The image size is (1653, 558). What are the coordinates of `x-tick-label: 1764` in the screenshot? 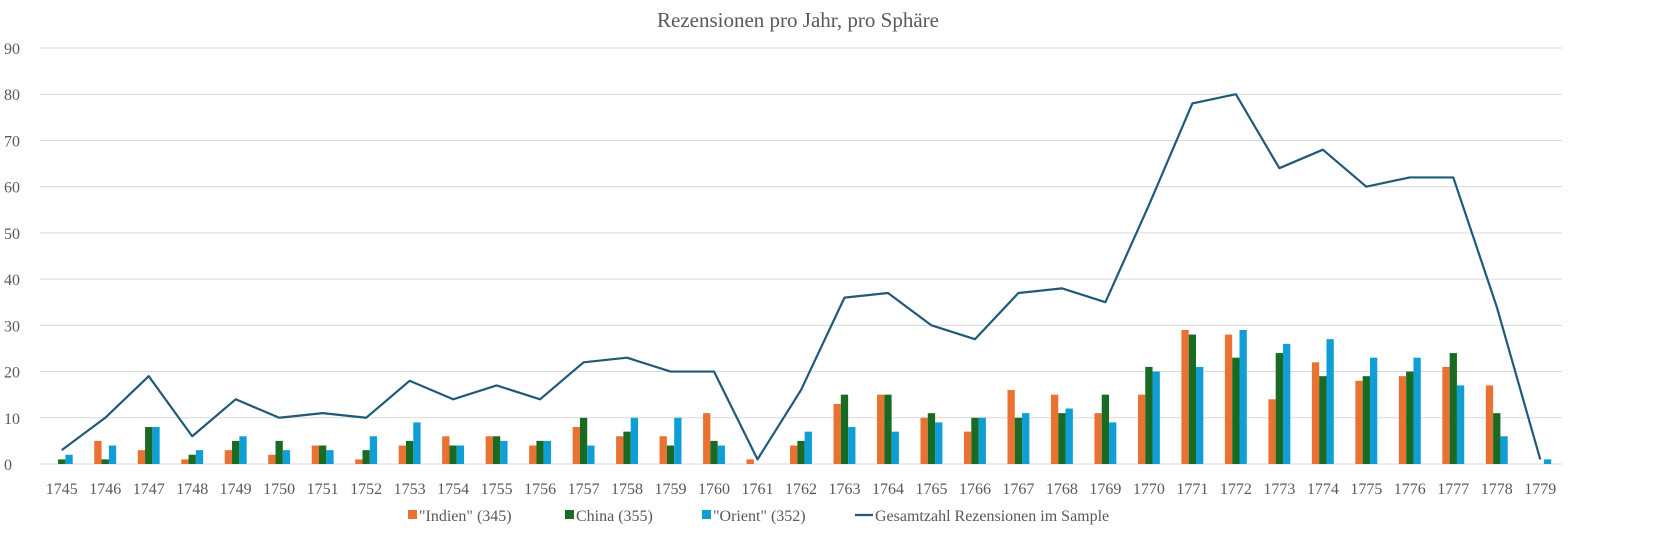 It's located at (888, 489).